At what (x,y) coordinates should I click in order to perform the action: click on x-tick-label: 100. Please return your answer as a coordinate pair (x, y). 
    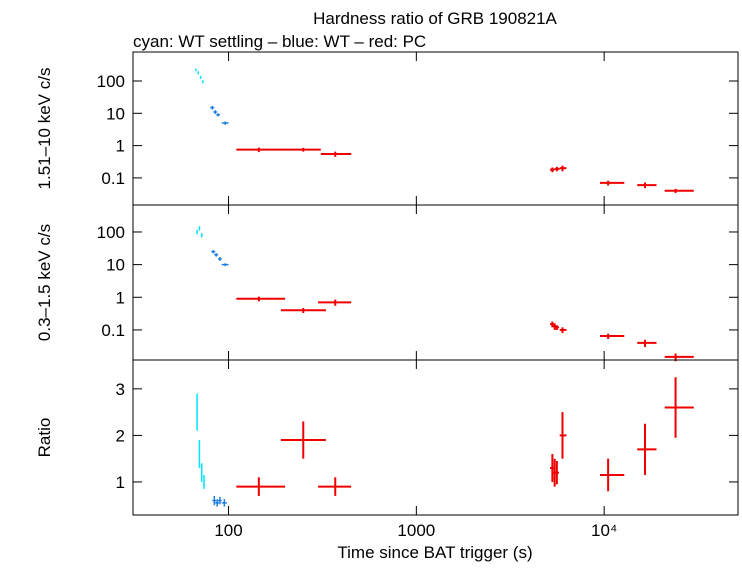
    Looking at the image, I should click on (228, 530).